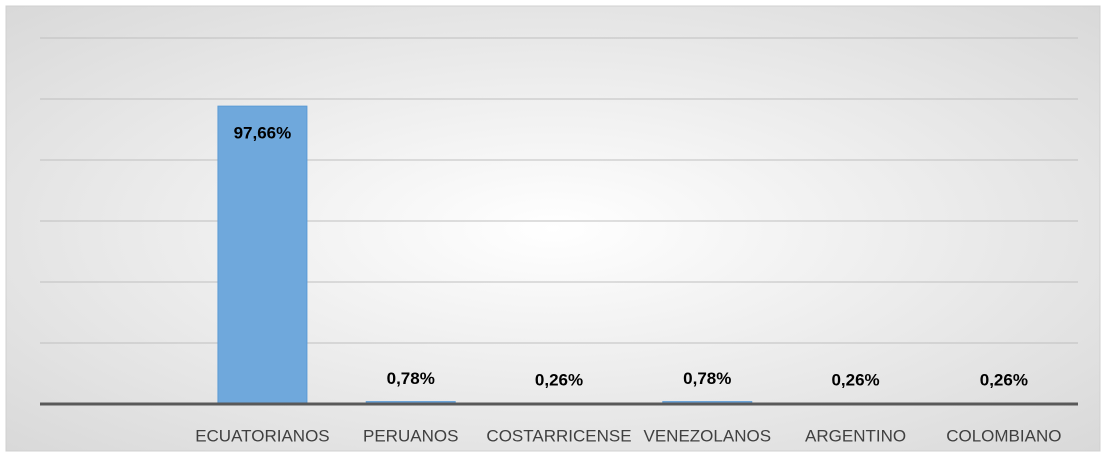 The image size is (1106, 457). What do you see at coordinates (262, 255) in the screenshot?
I see `bar` at bounding box center [262, 255].